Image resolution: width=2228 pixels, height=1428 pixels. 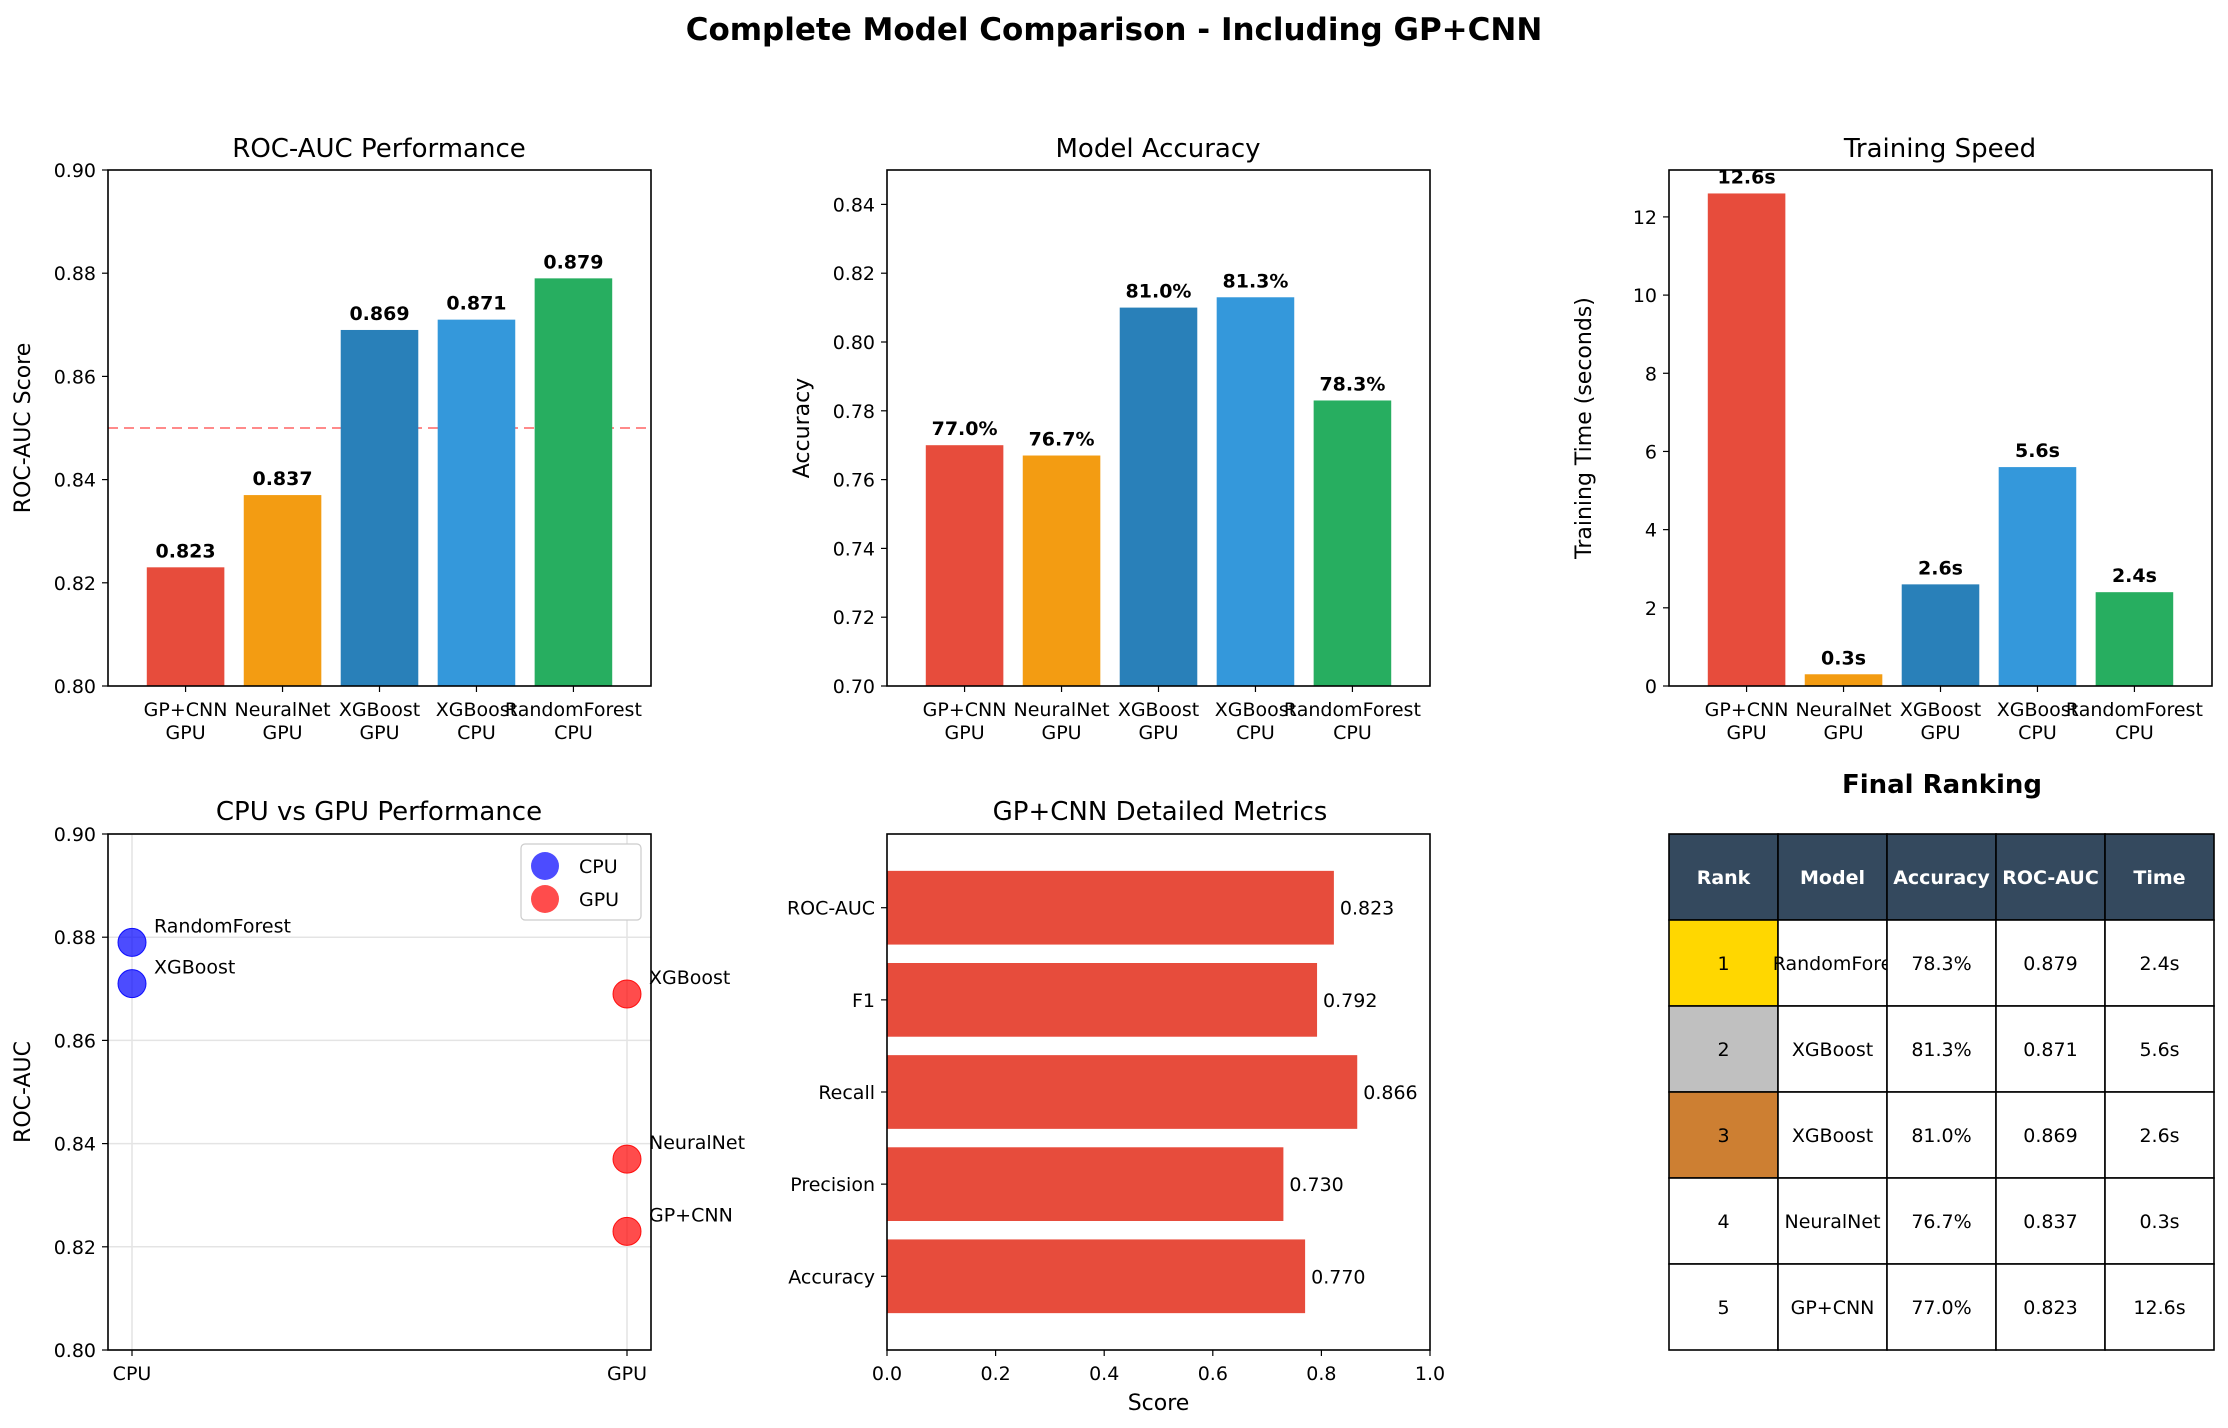 I want to click on table-header-time: Time, so click(x=2159, y=878).